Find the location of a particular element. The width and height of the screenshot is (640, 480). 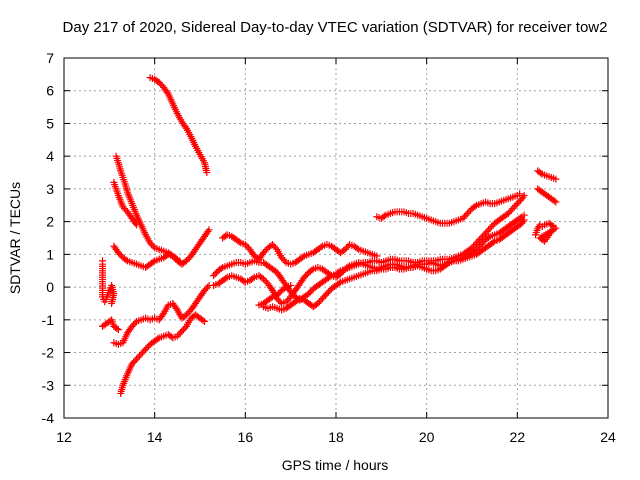

y-tick-label: 0 is located at coordinates (50, 287).